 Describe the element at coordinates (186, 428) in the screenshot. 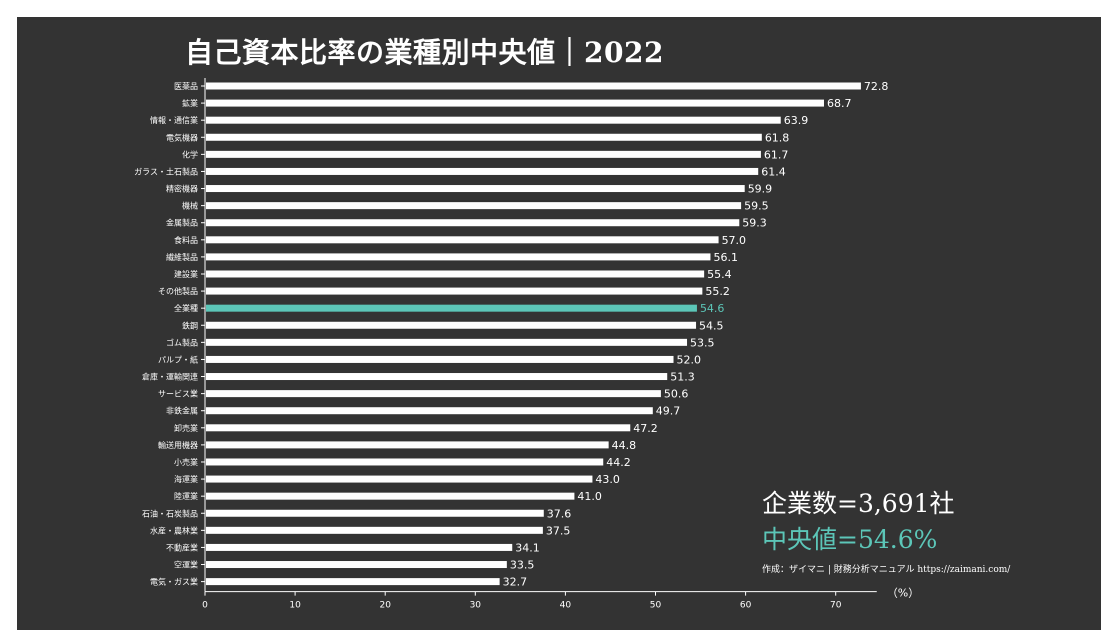

I see `category-label: 卸売業` at that location.